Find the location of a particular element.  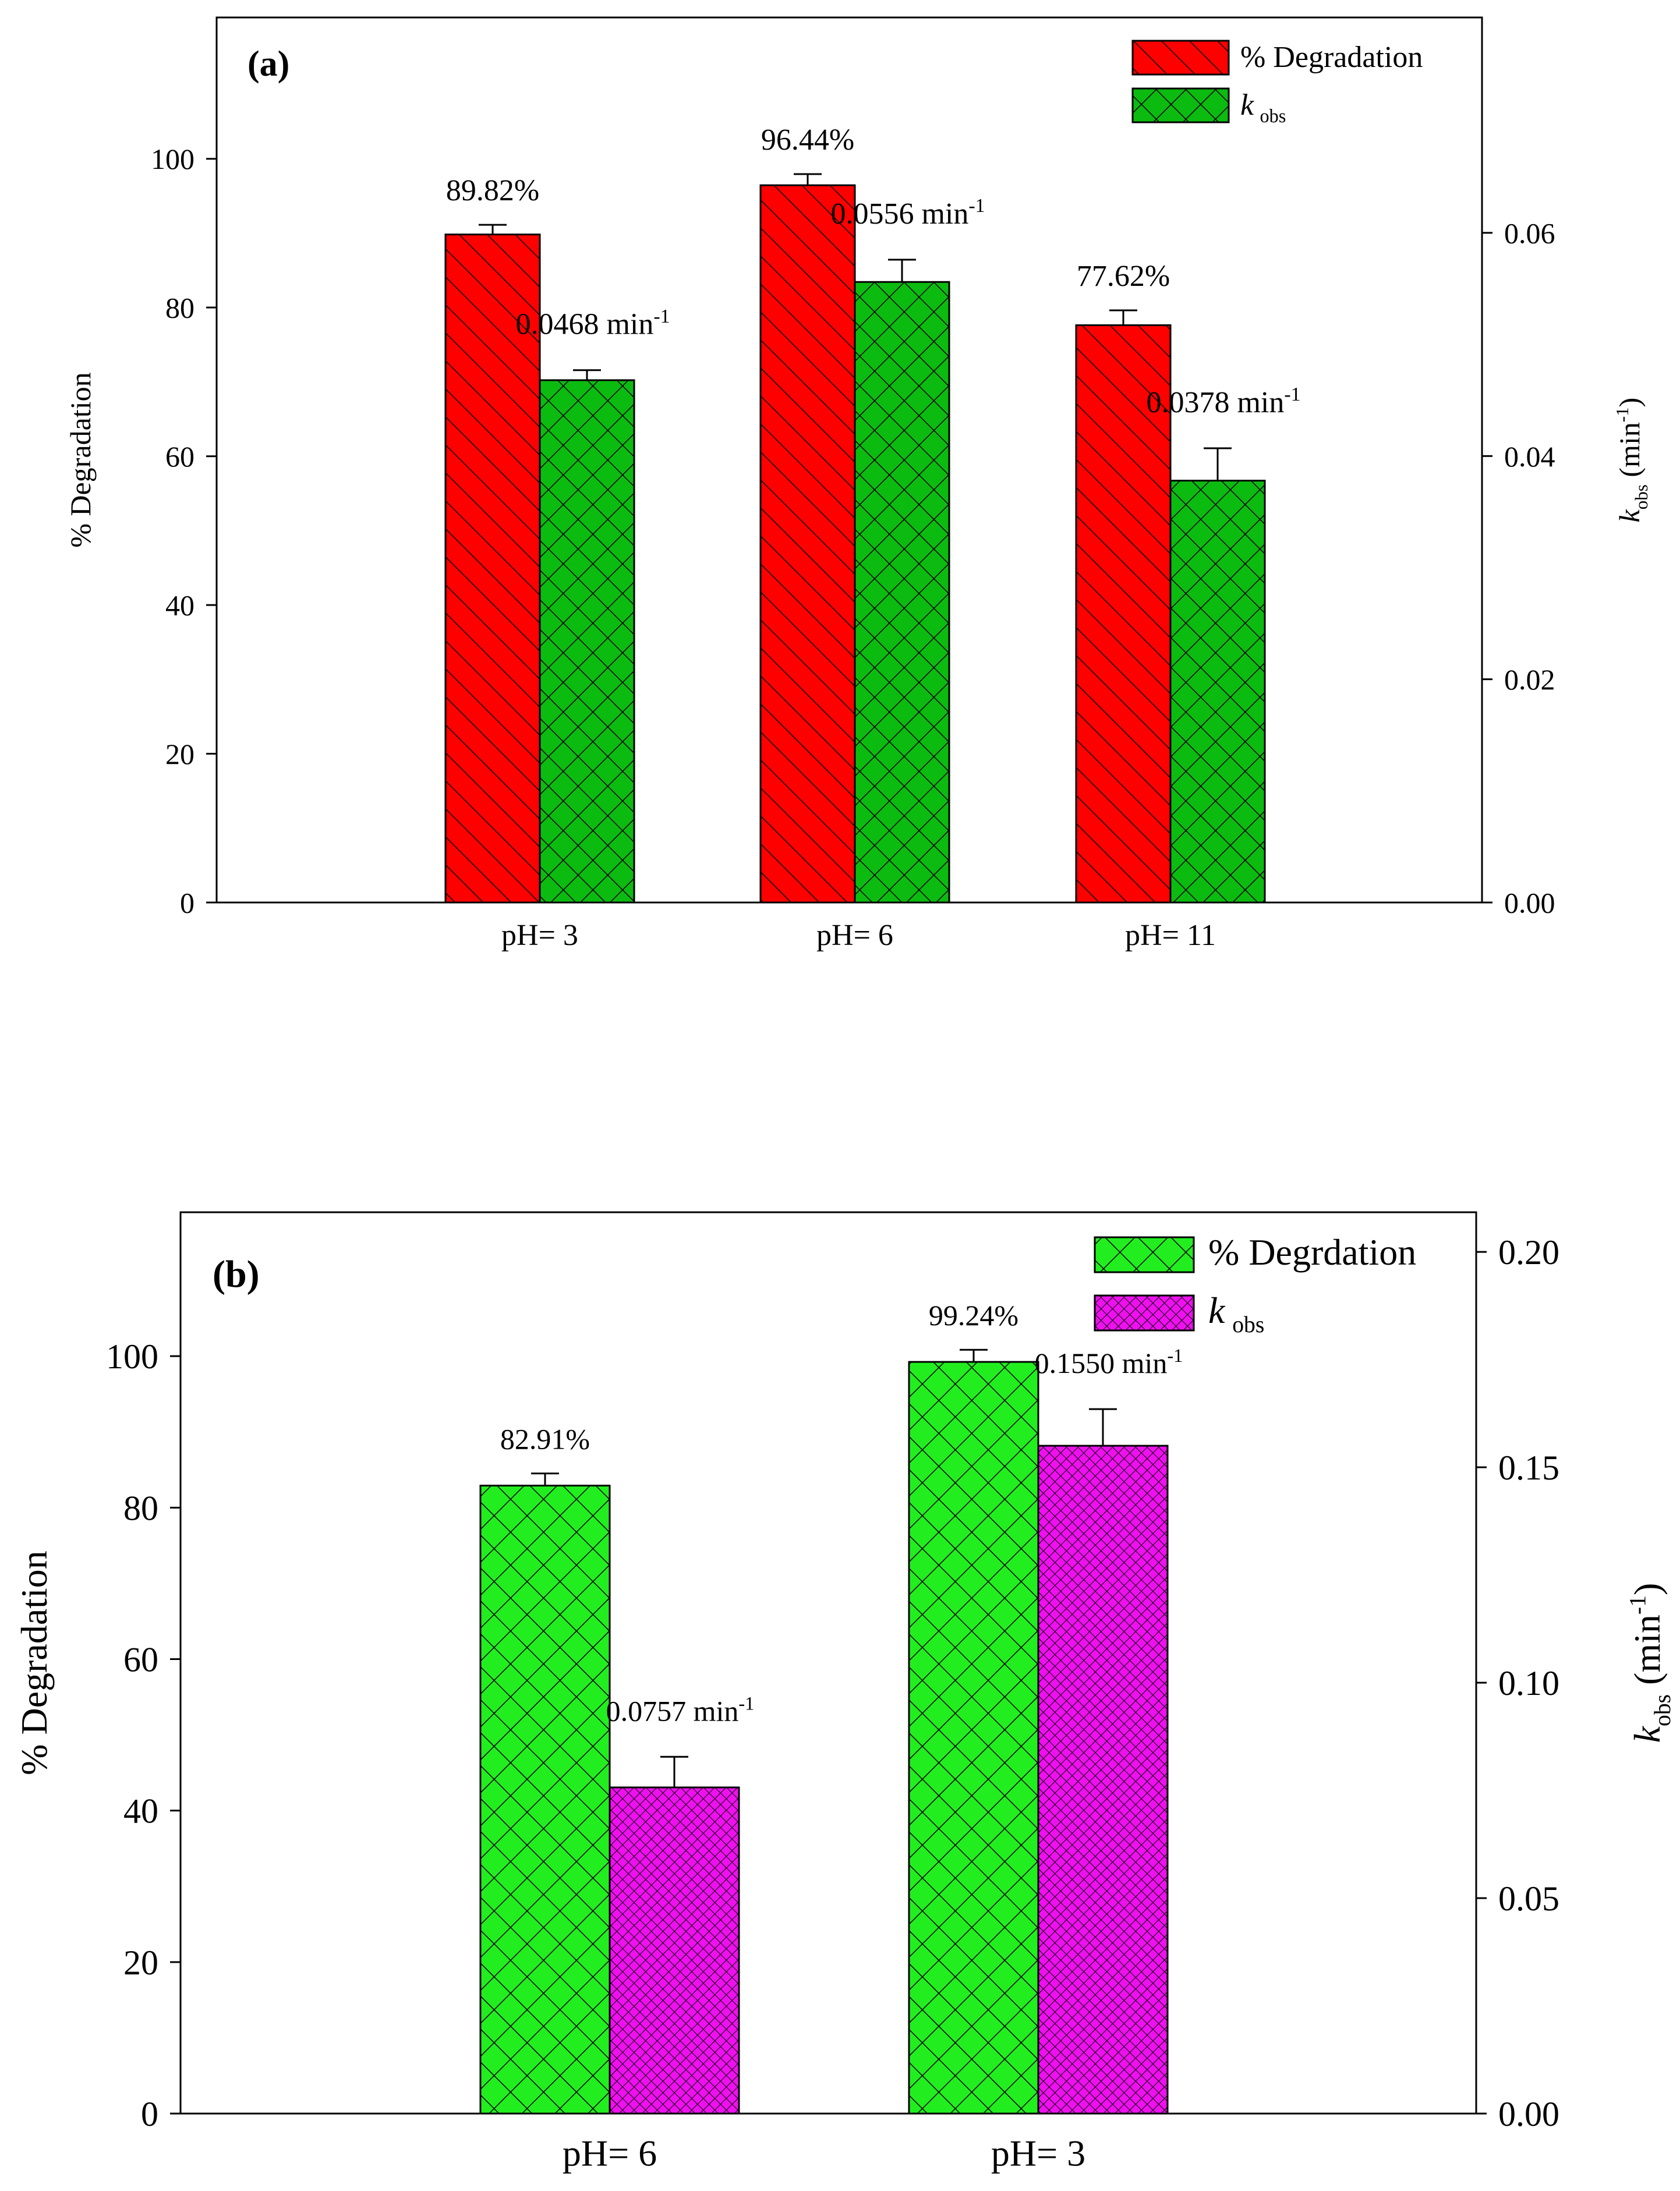

legend: % Degrdation k obs is located at coordinates (1255, 1284).